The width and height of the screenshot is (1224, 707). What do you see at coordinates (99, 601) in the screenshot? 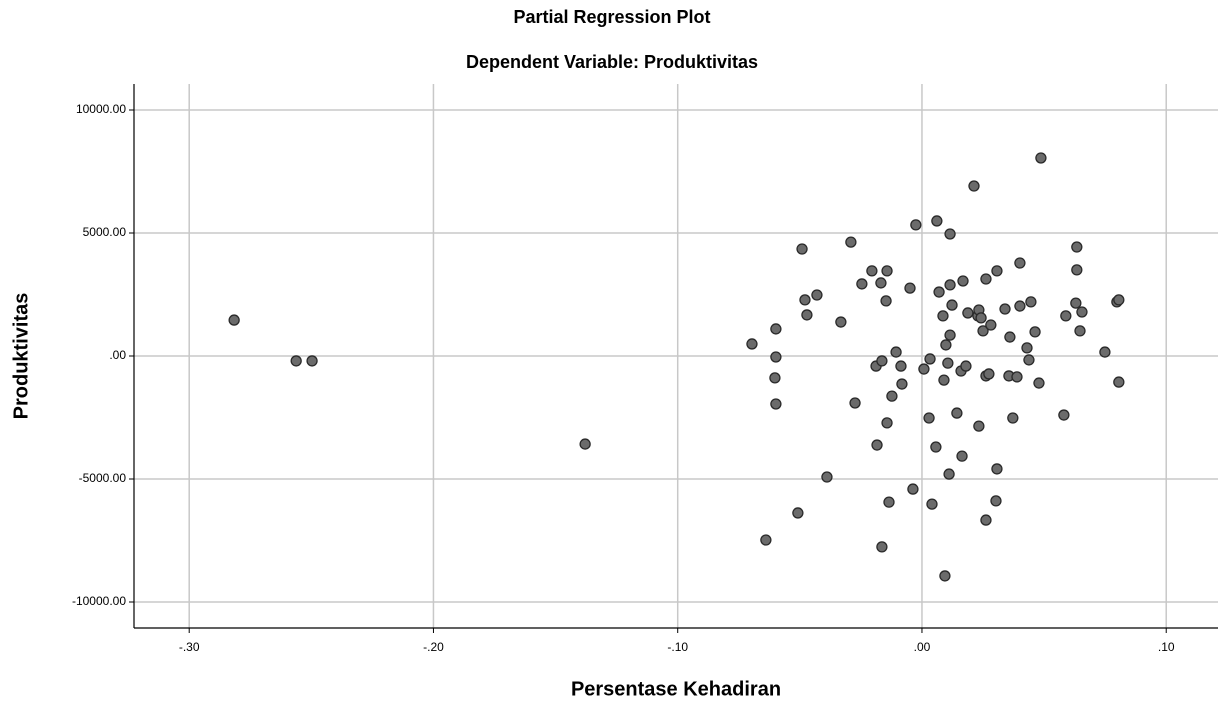
I see `y-tick-label: -10000.00` at bounding box center [99, 601].